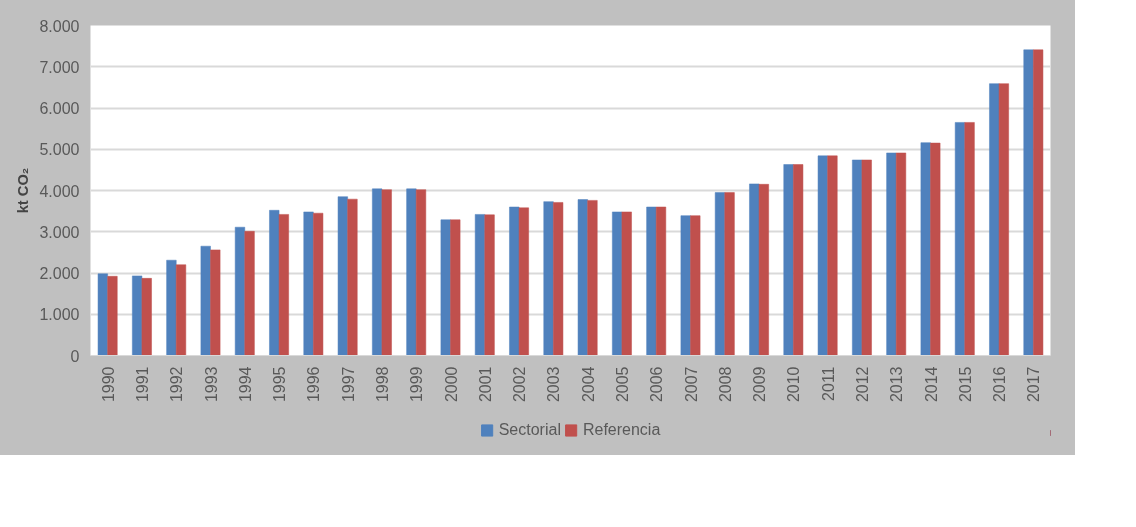  I want to click on x-tick-label: 1997, so click(348, 384).